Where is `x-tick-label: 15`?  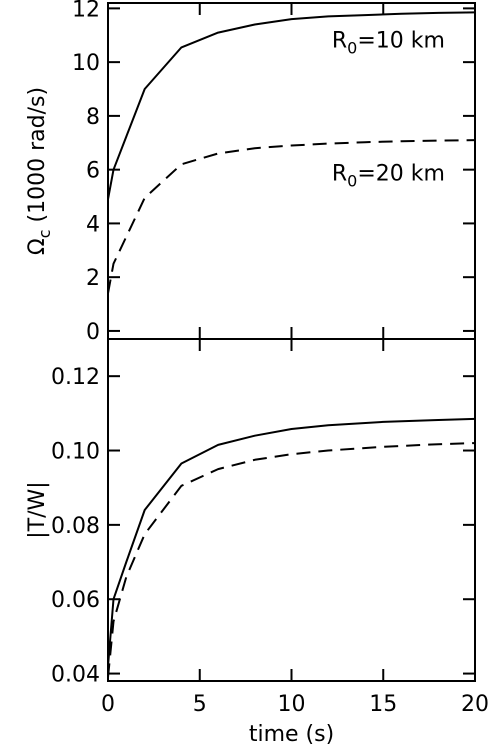
x-tick-label: 15 is located at coordinates (383, 704).